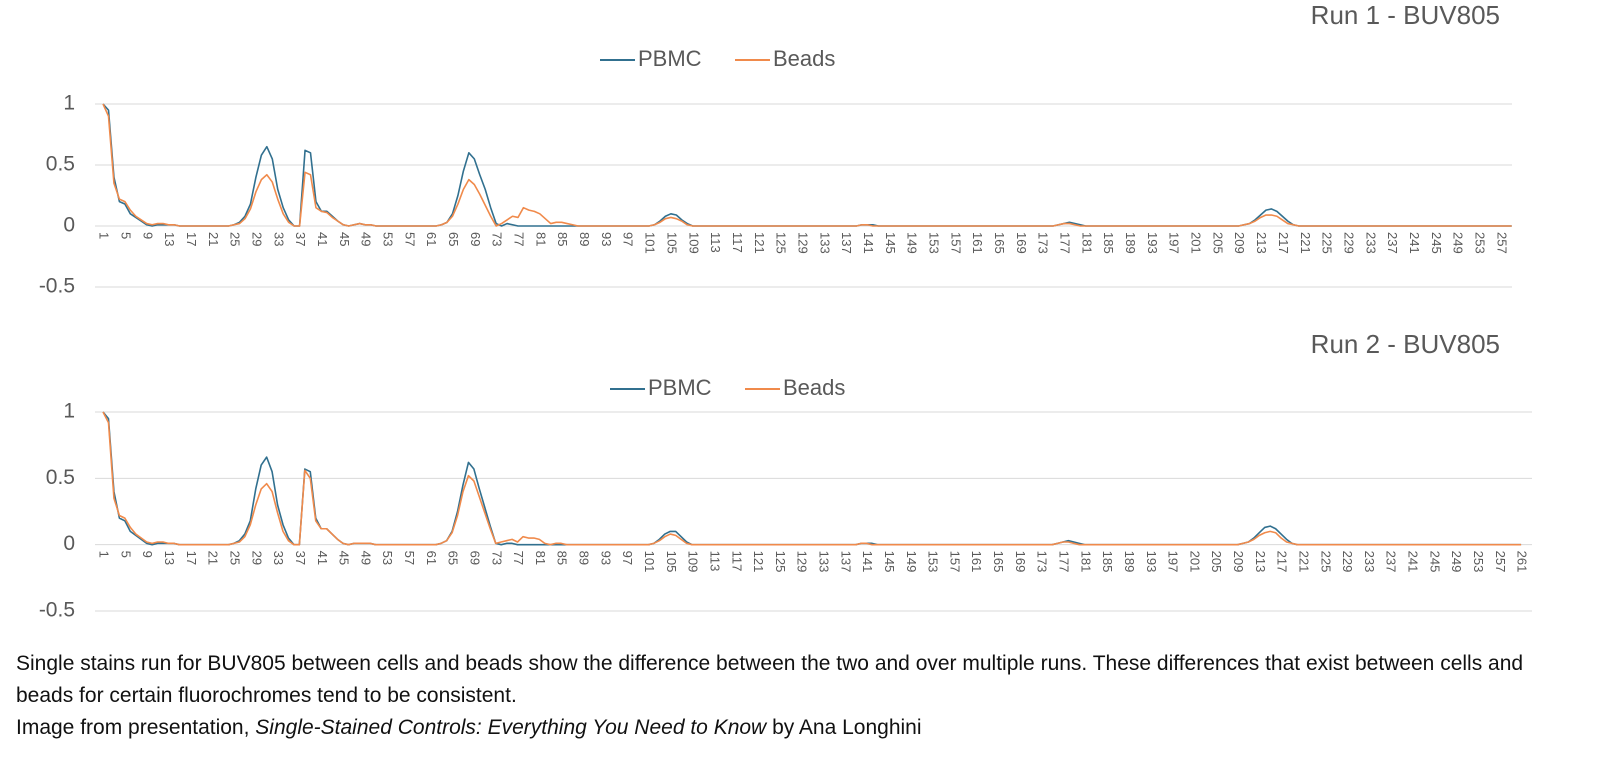 This screenshot has height=781, width=1611. Describe the element at coordinates (584, 558) in the screenshot. I see `x-tick-label: 89` at that location.